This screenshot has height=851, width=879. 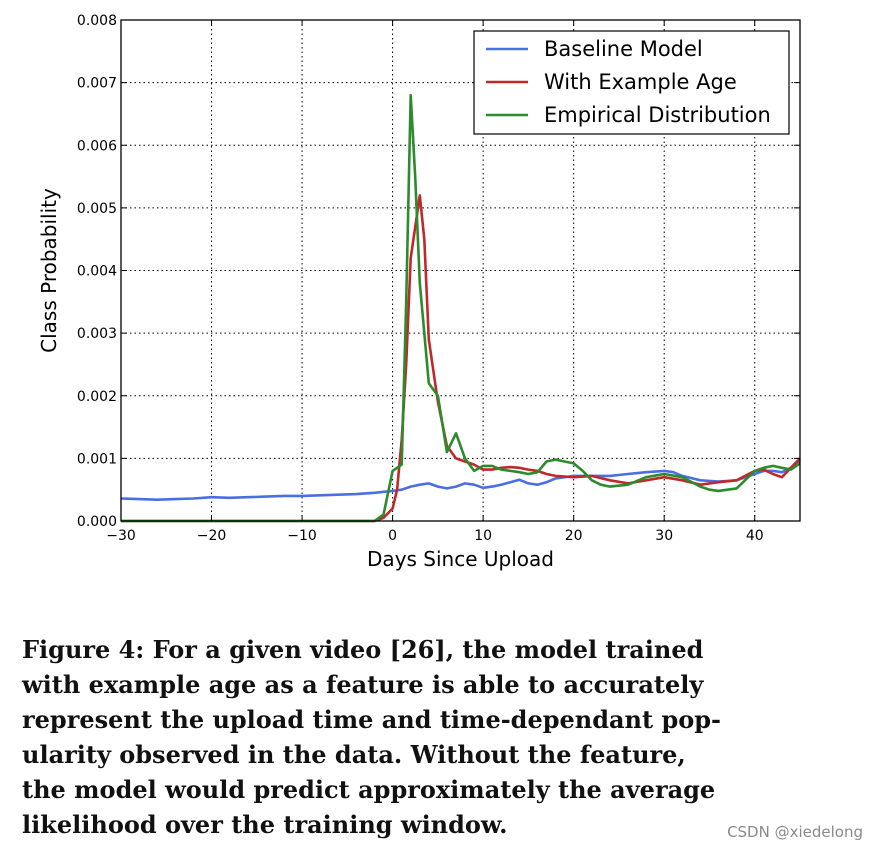 I want to click on y-tick-label: 0.000, so click(x=97, y=522).